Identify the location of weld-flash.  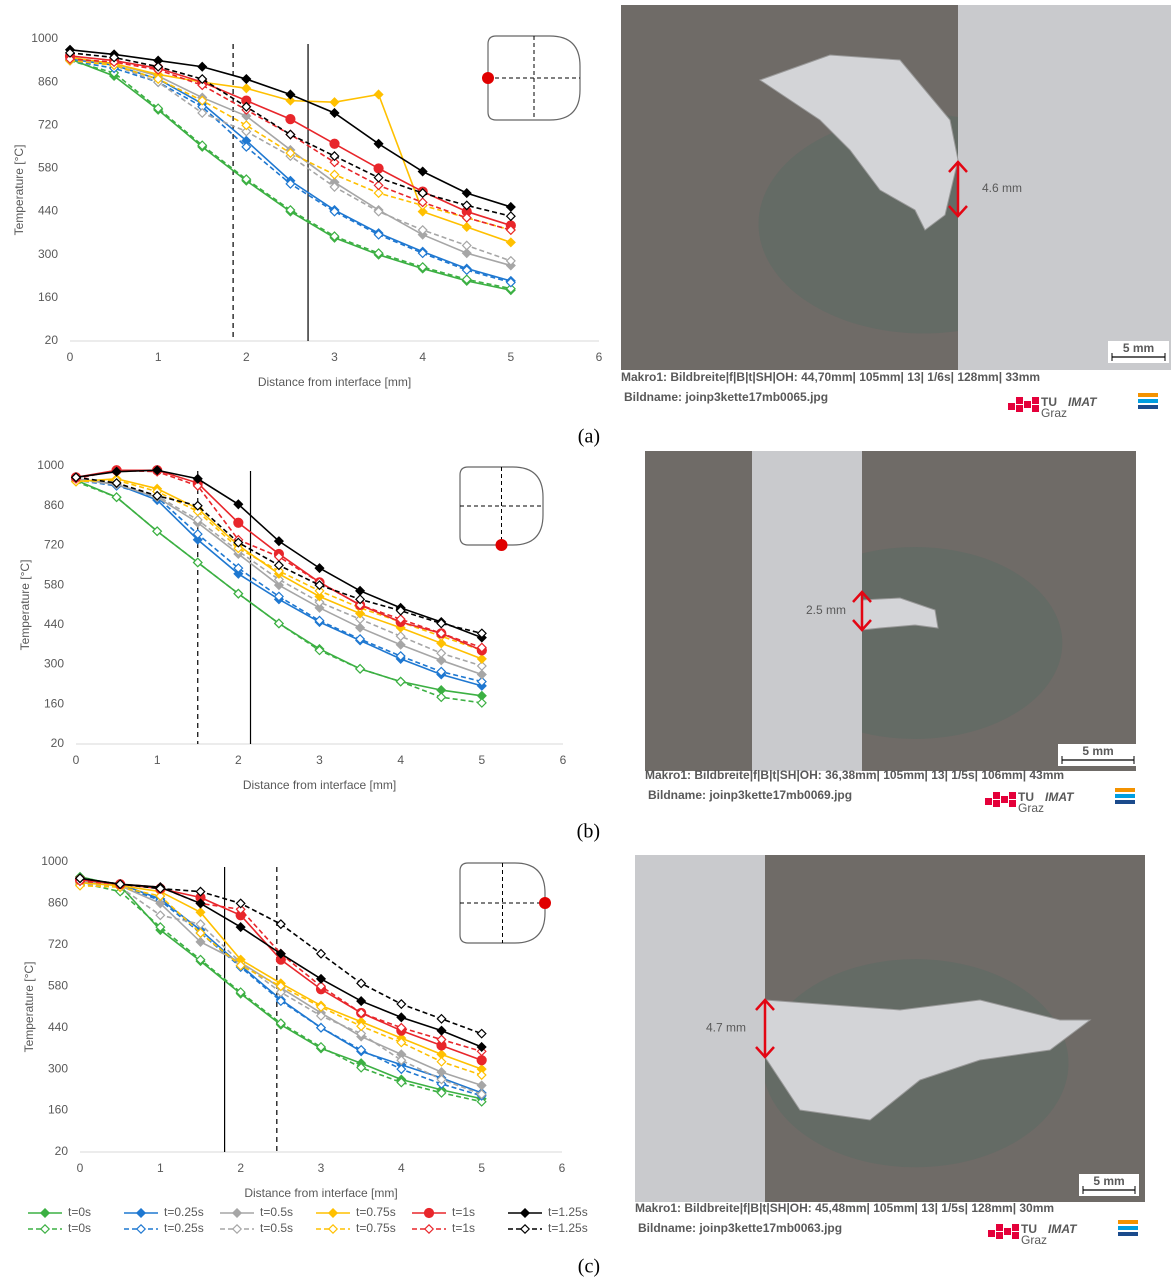
(858, 142).